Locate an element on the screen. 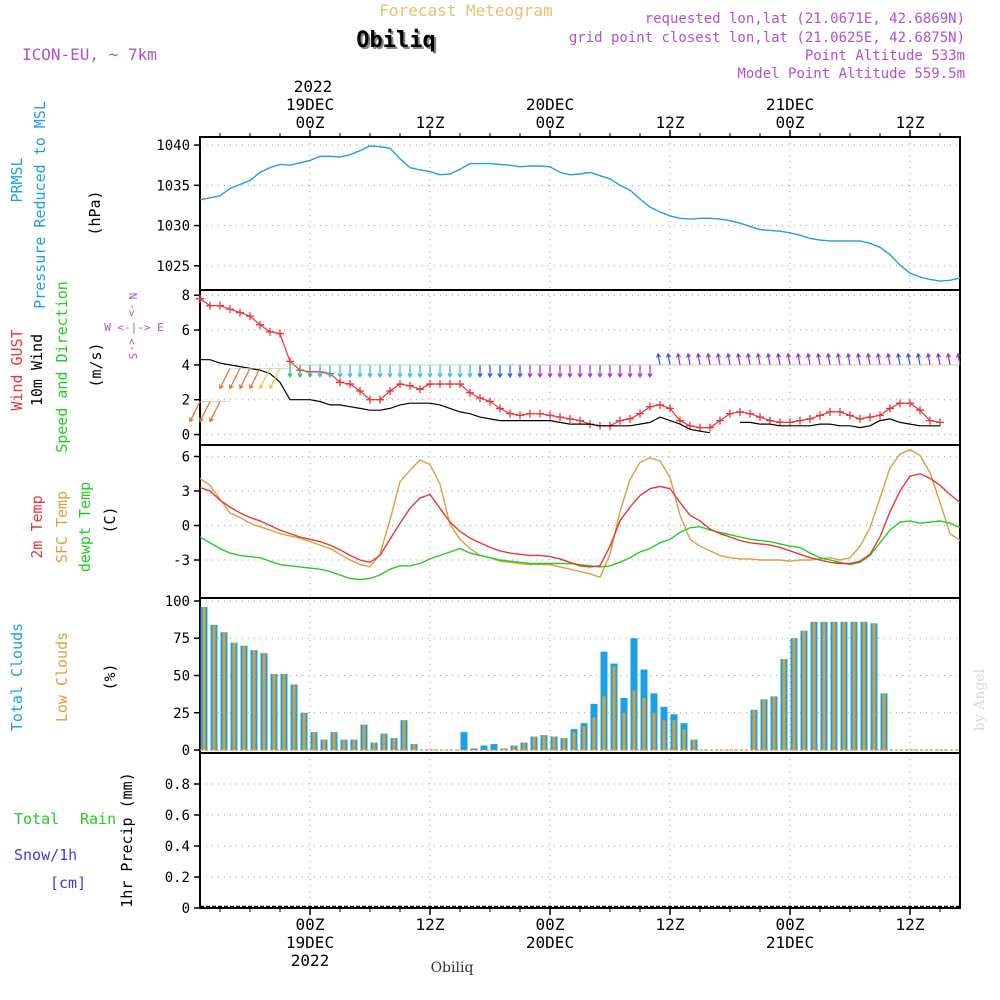 Image resolution: width=1000 pixels, height=1000 pixels. point-altitude: Point Altitude 533m is located at coordinates (885, 56).